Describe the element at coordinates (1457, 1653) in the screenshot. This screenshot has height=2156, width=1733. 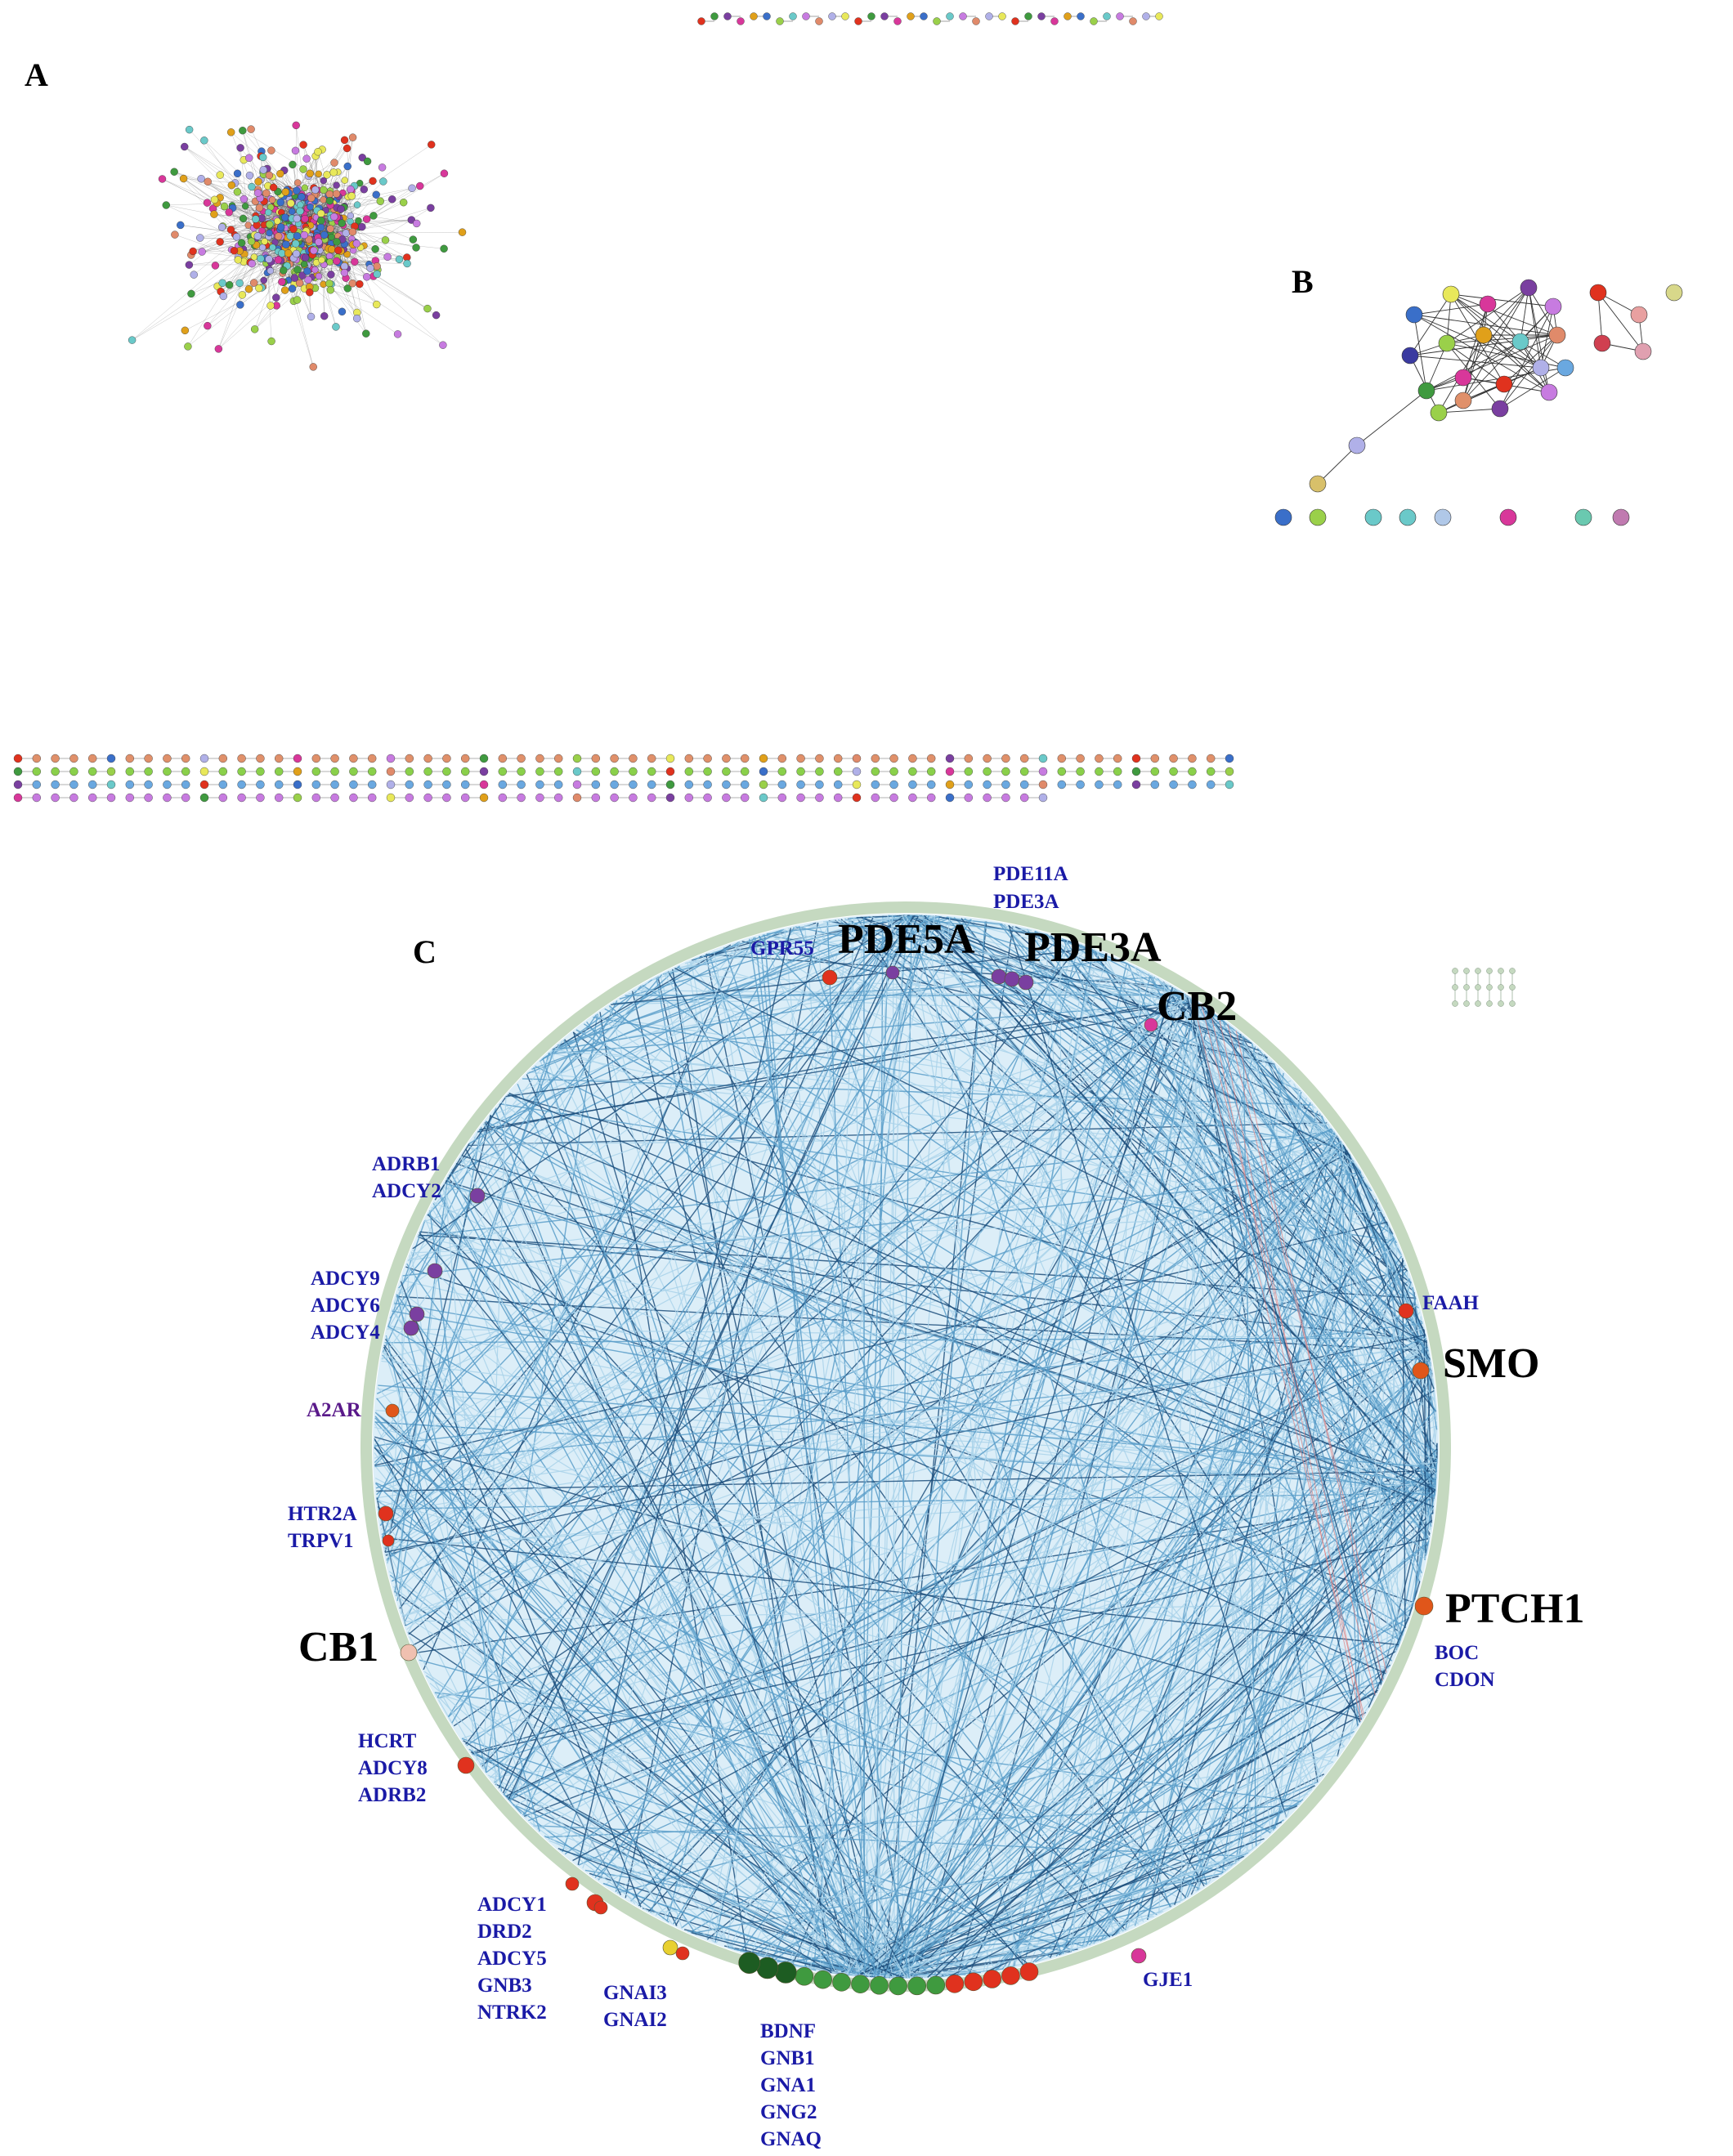
I see `label-boc: BOC` at that location.